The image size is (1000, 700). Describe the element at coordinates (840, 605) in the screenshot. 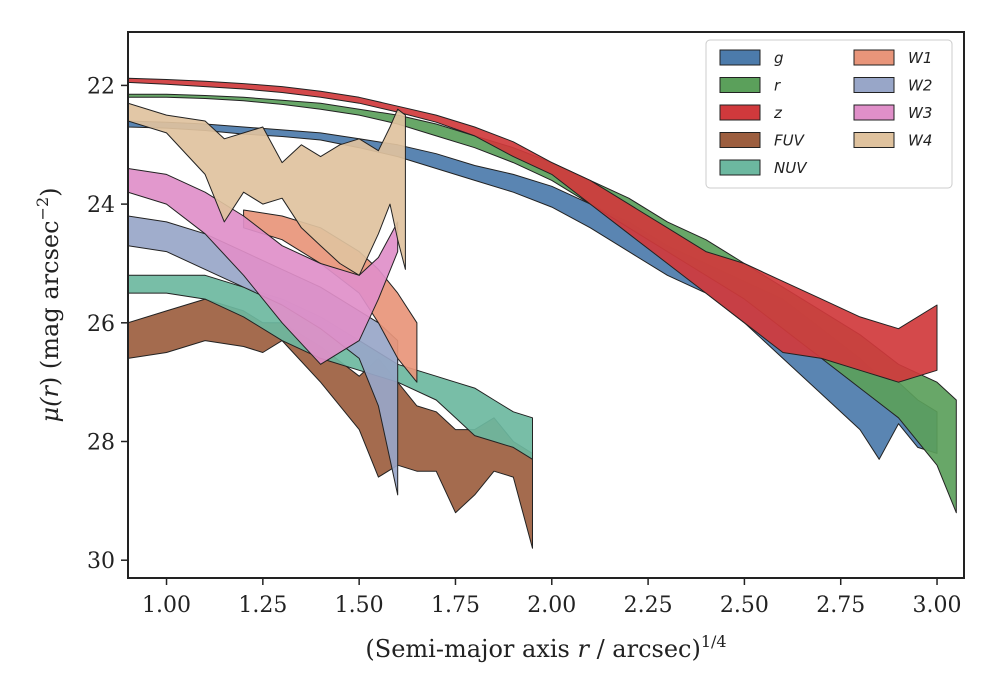

I see `x-tick-label: 2.75` at that location.